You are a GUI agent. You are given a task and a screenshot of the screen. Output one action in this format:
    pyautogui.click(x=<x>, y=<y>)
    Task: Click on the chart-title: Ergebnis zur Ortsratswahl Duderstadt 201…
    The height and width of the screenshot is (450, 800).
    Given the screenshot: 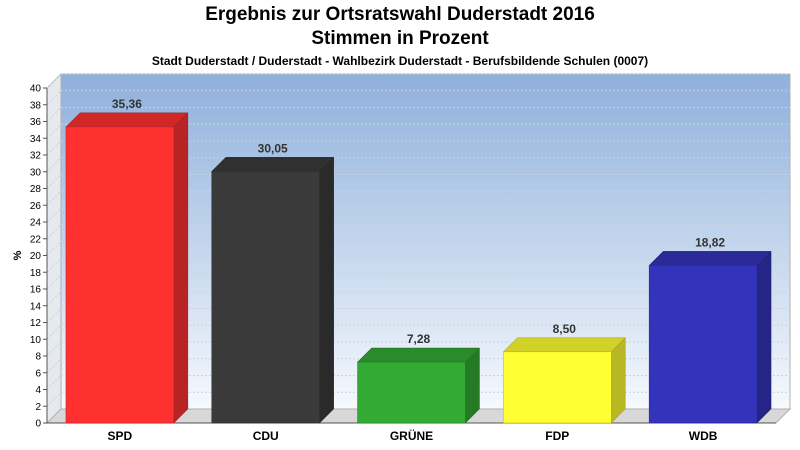 What is the action you would take?
    pyautogui.click(x=400, y=14)
    